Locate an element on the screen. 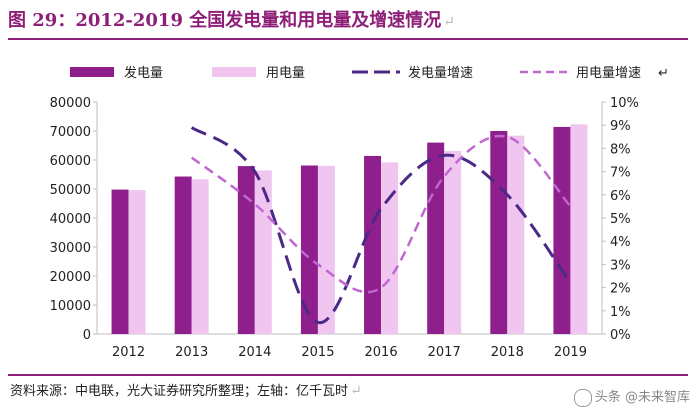 Image resolution: width=700 pixels, height=417 pixels. x-tick-label: 2017 is located at coordinates (444, 352).